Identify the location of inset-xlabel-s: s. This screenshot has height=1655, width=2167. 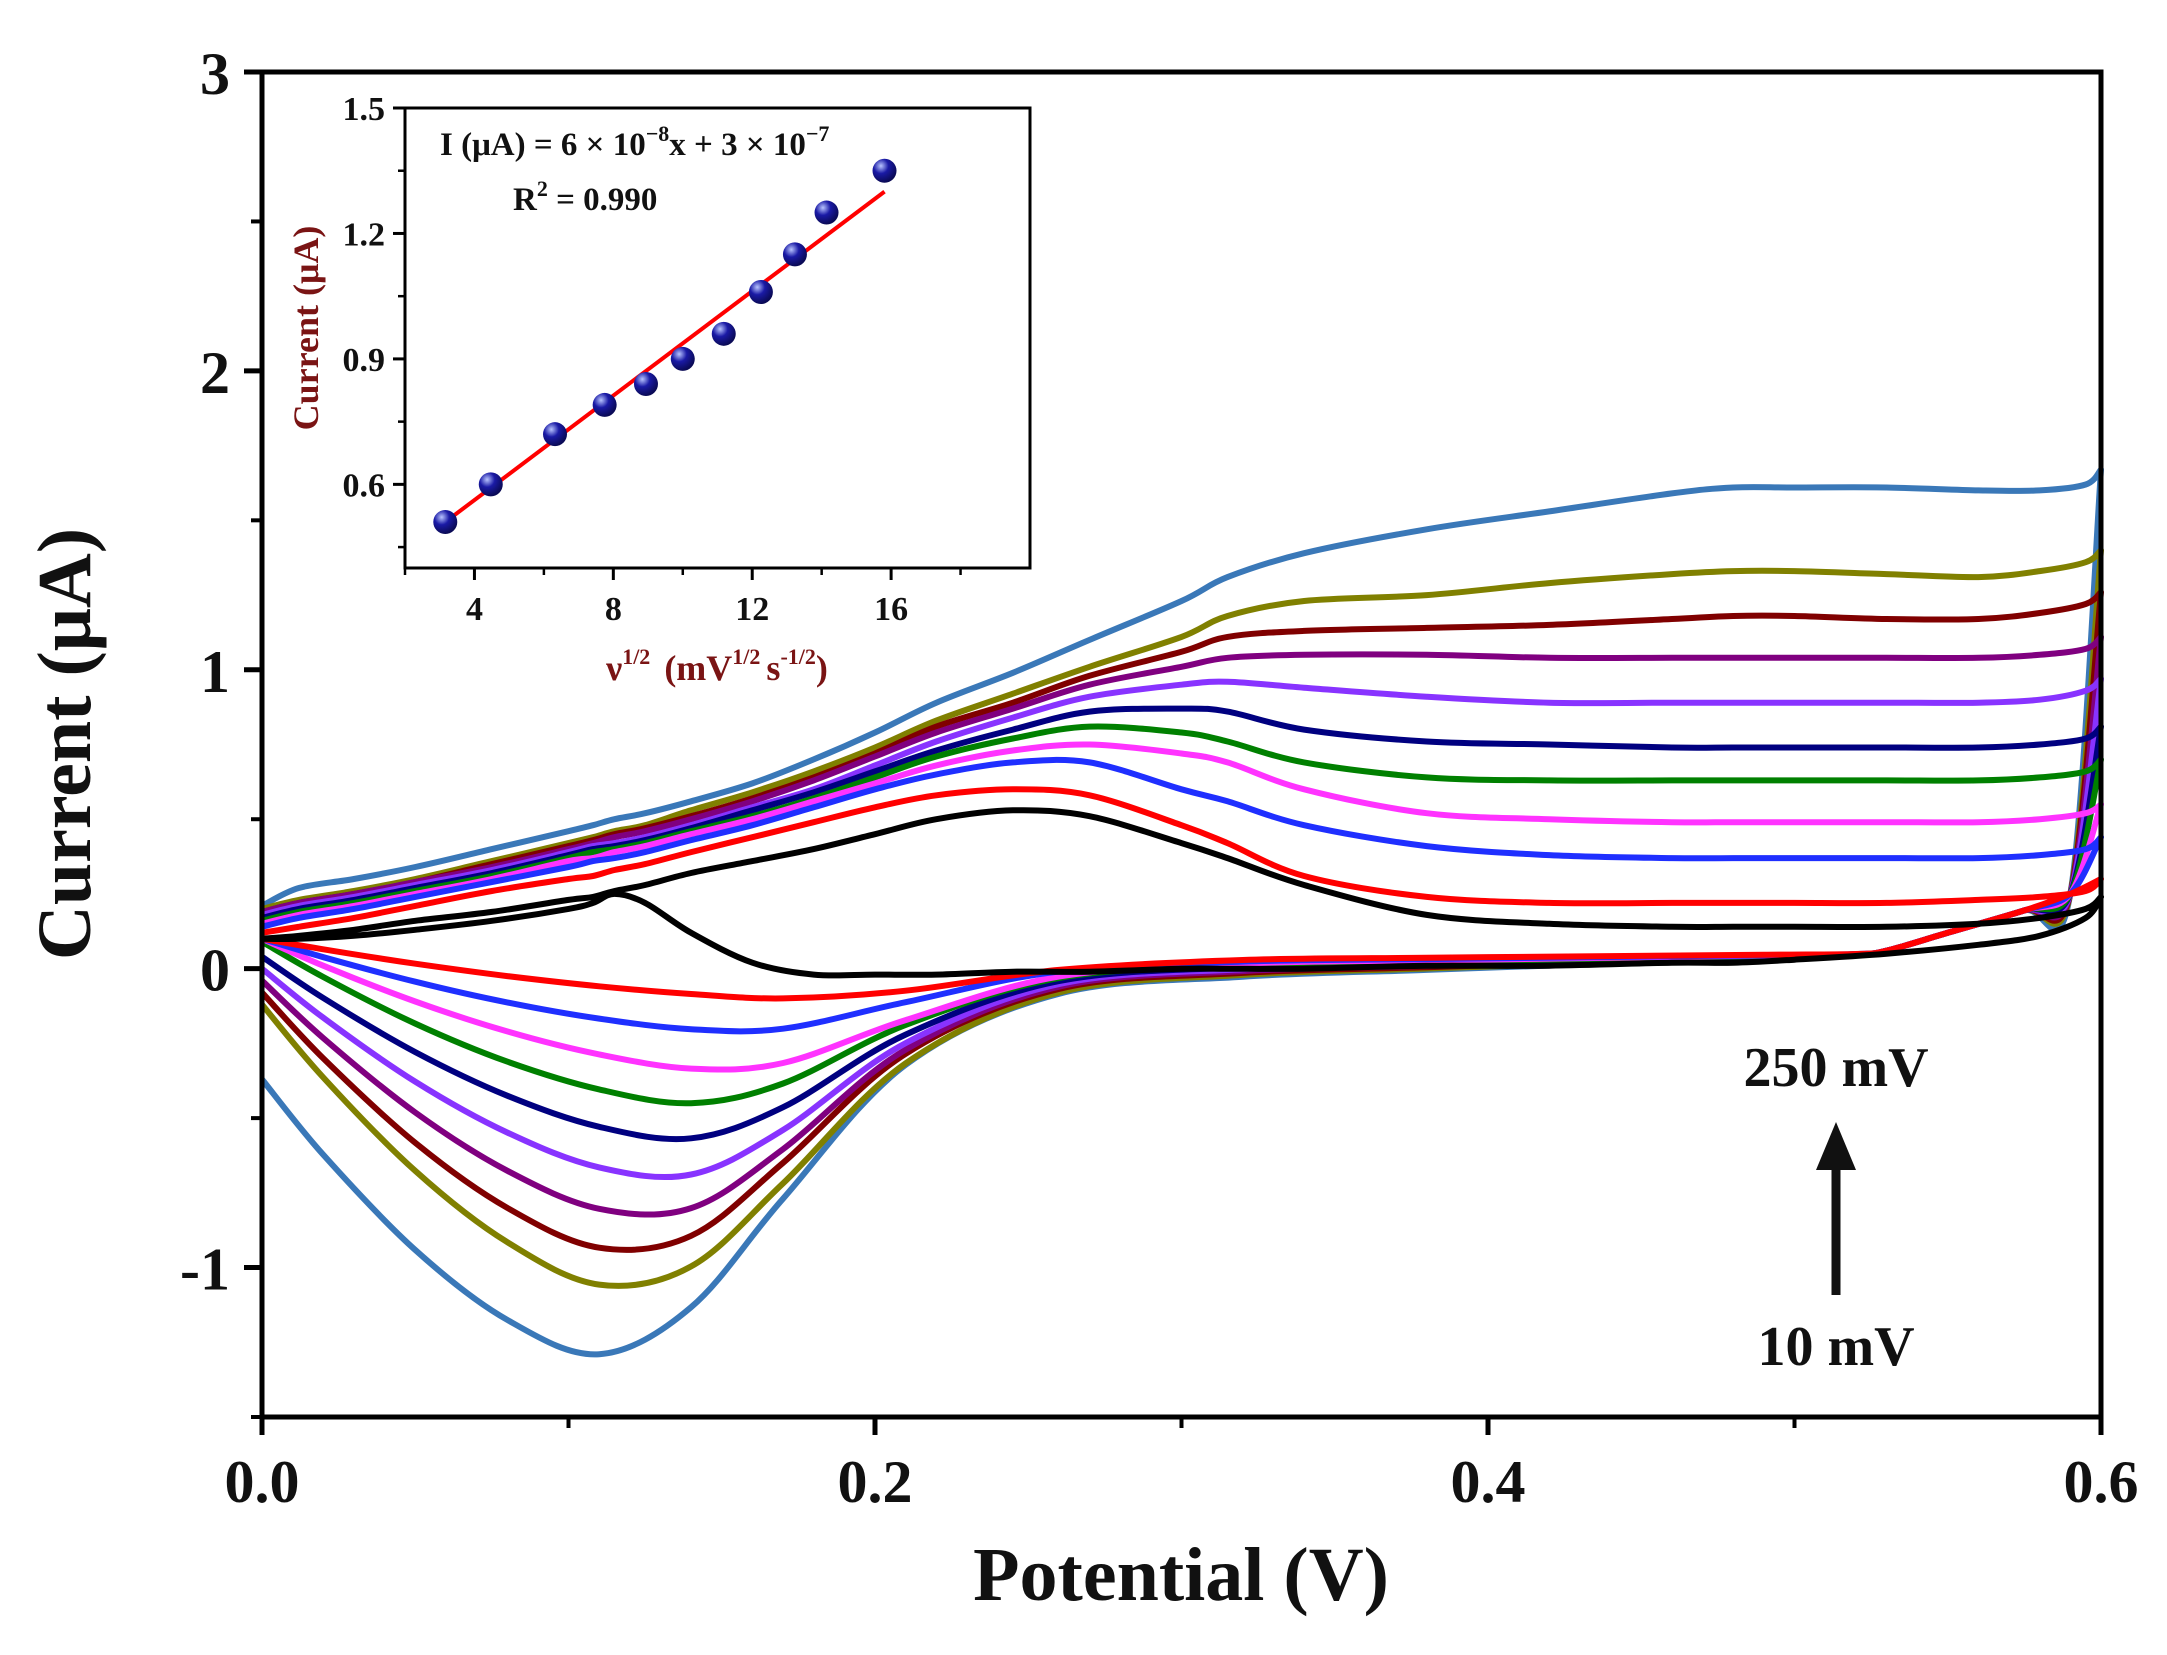
(773, 668).